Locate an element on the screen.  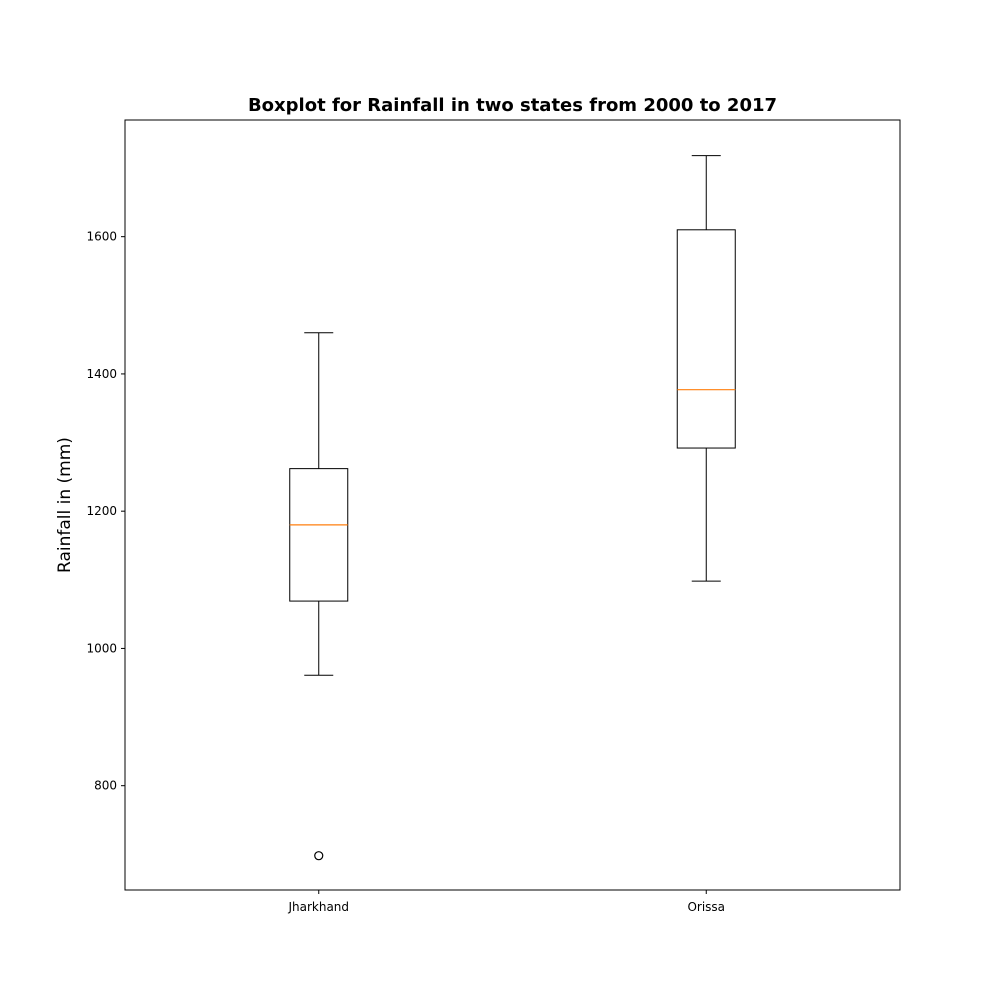
x-tick-label: Jharkhand is located at coordinates (318, 907).